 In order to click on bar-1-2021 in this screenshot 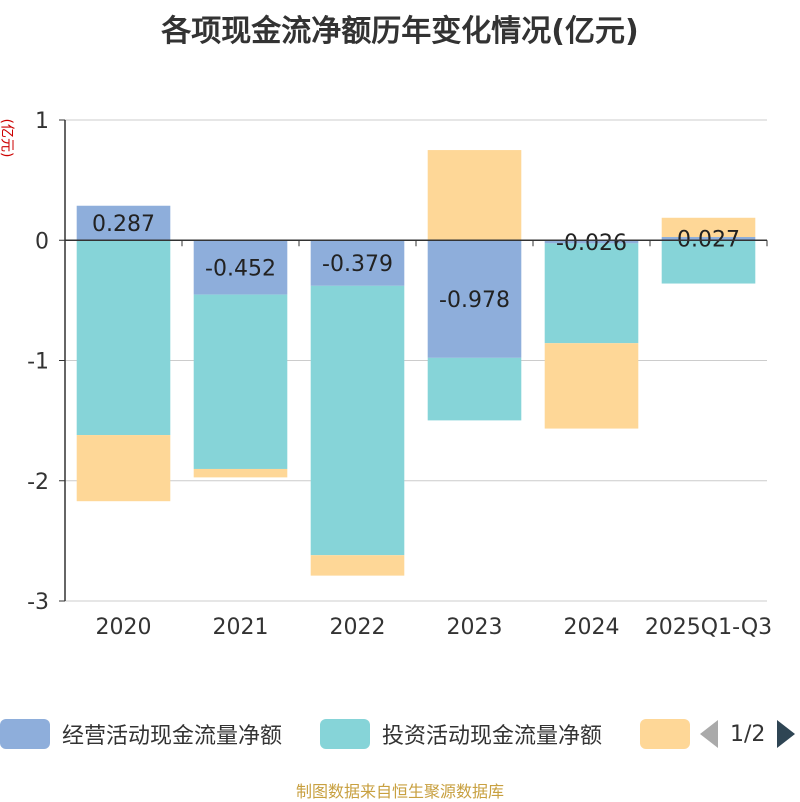, I will do `click(240, 381)`.